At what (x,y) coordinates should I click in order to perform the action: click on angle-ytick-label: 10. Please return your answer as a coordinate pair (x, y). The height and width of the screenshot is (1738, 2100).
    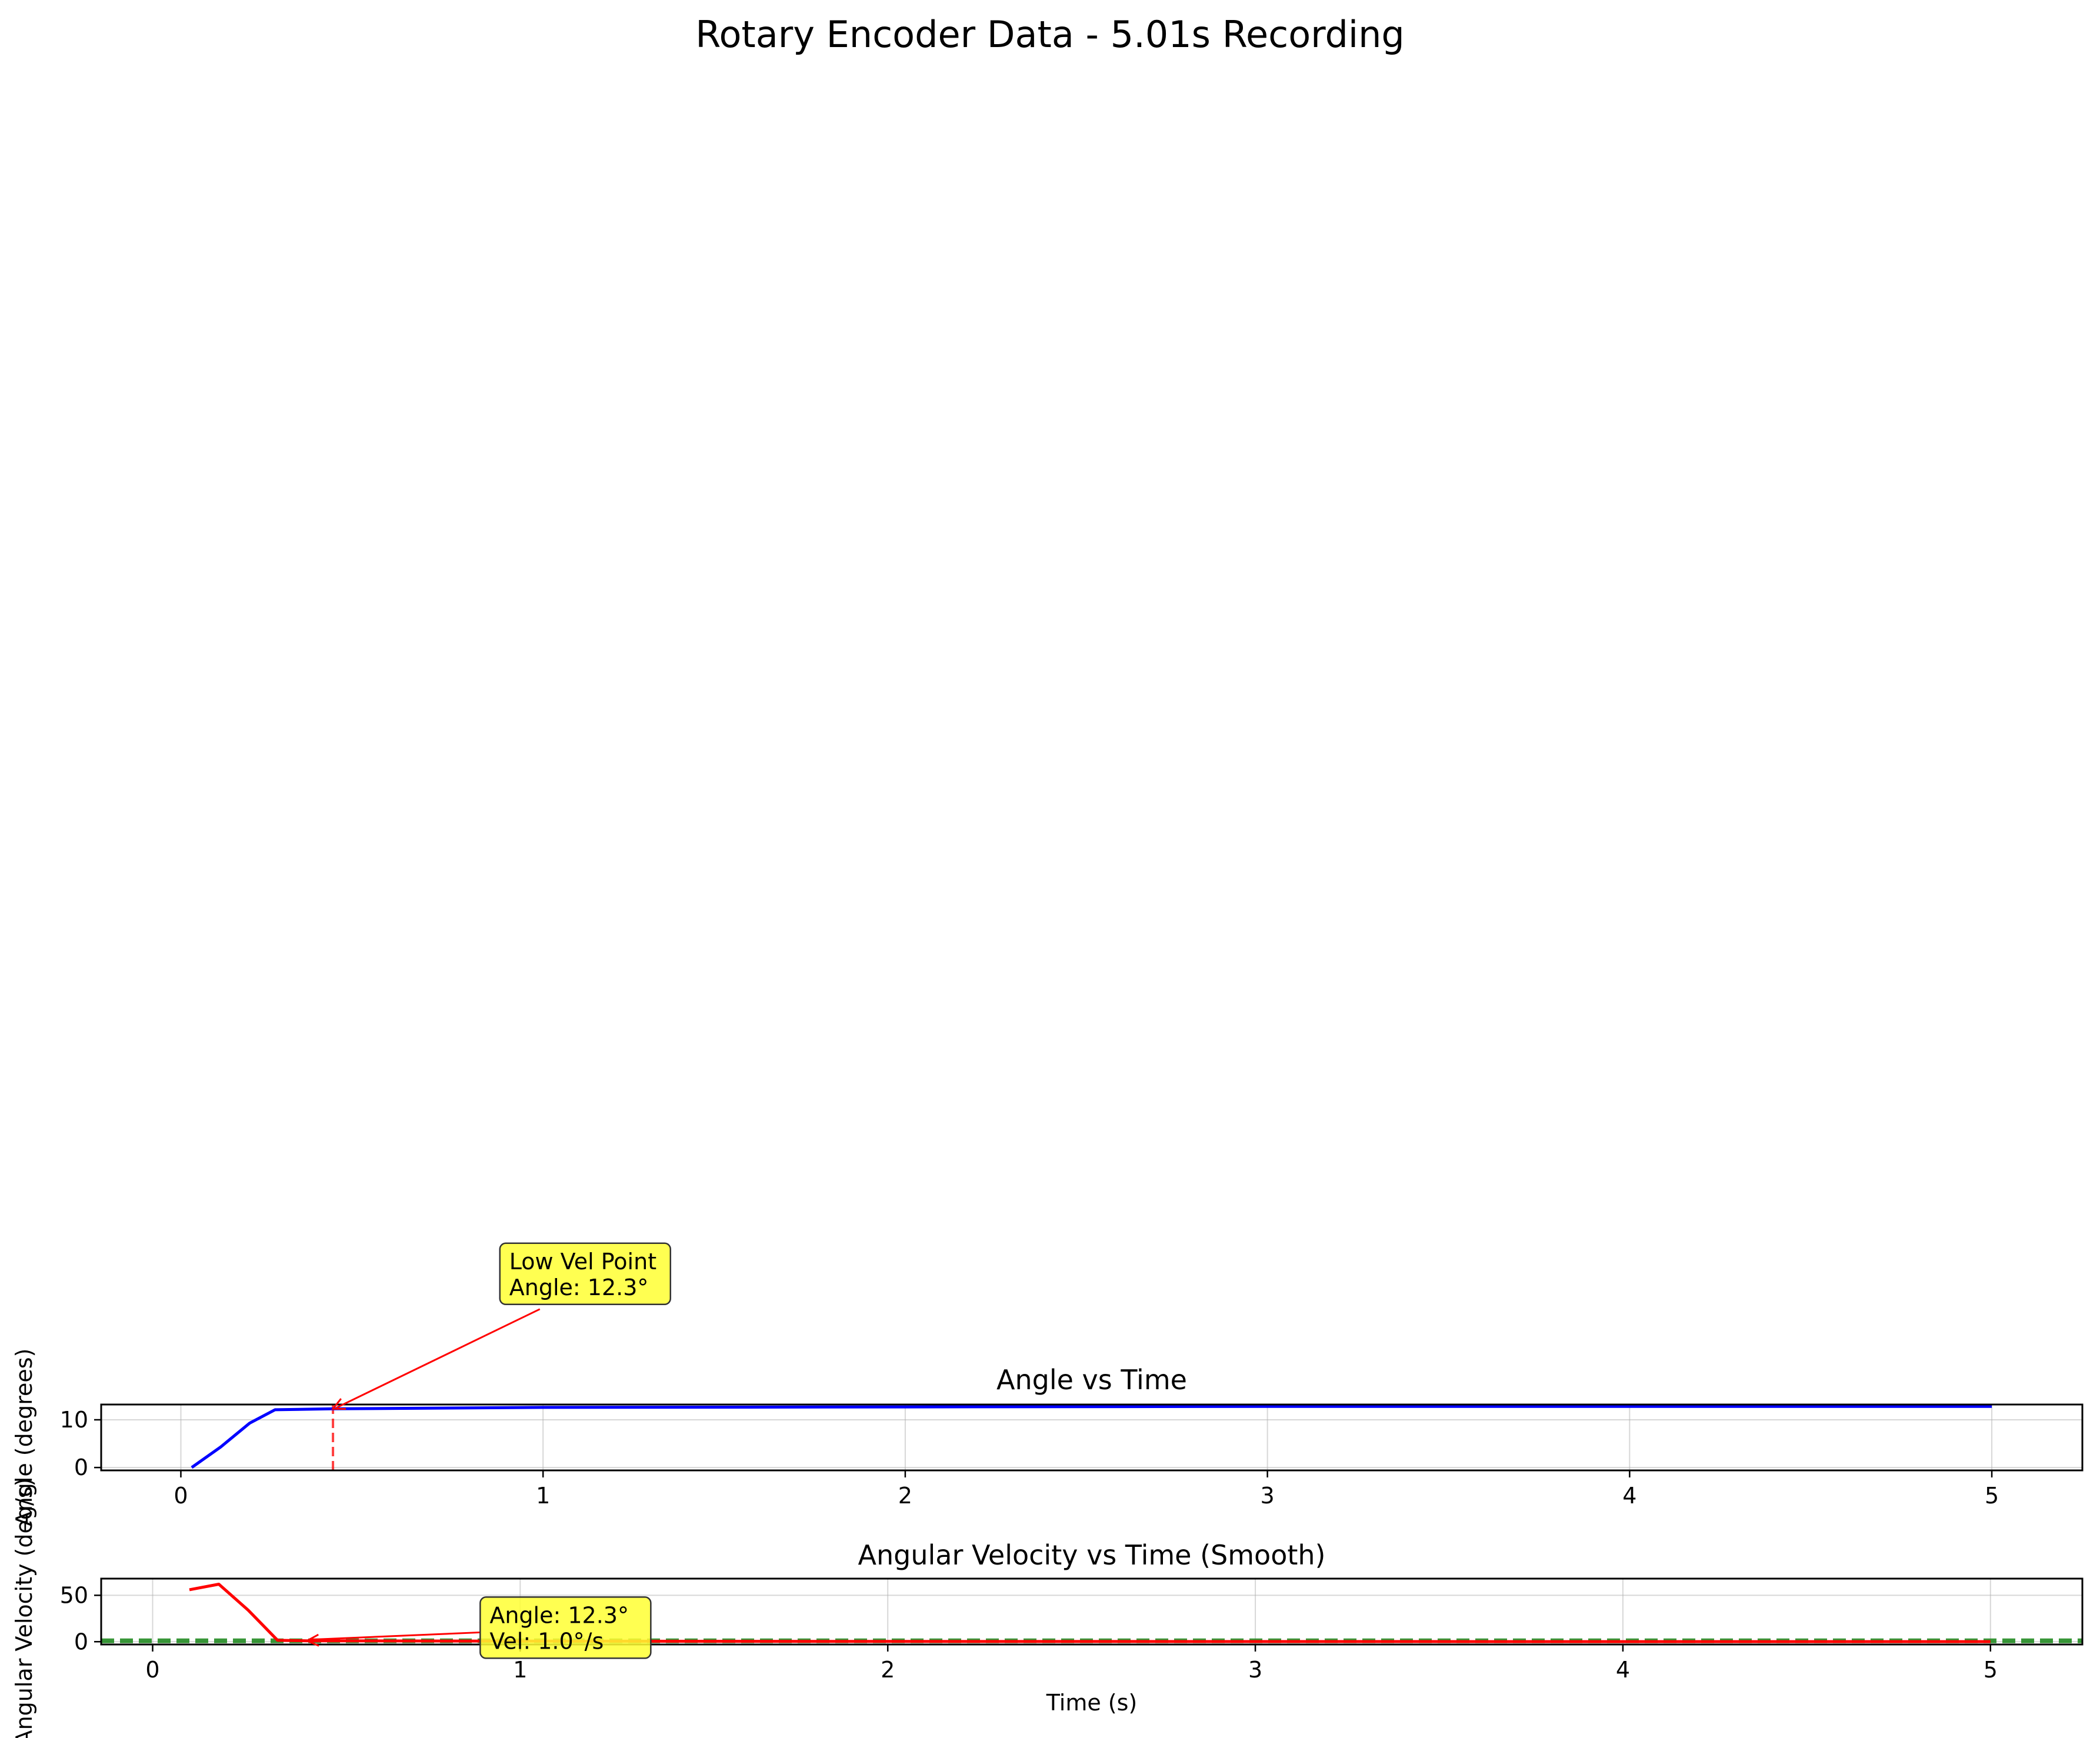
    Looking at the image, I should click on (74, 1420).